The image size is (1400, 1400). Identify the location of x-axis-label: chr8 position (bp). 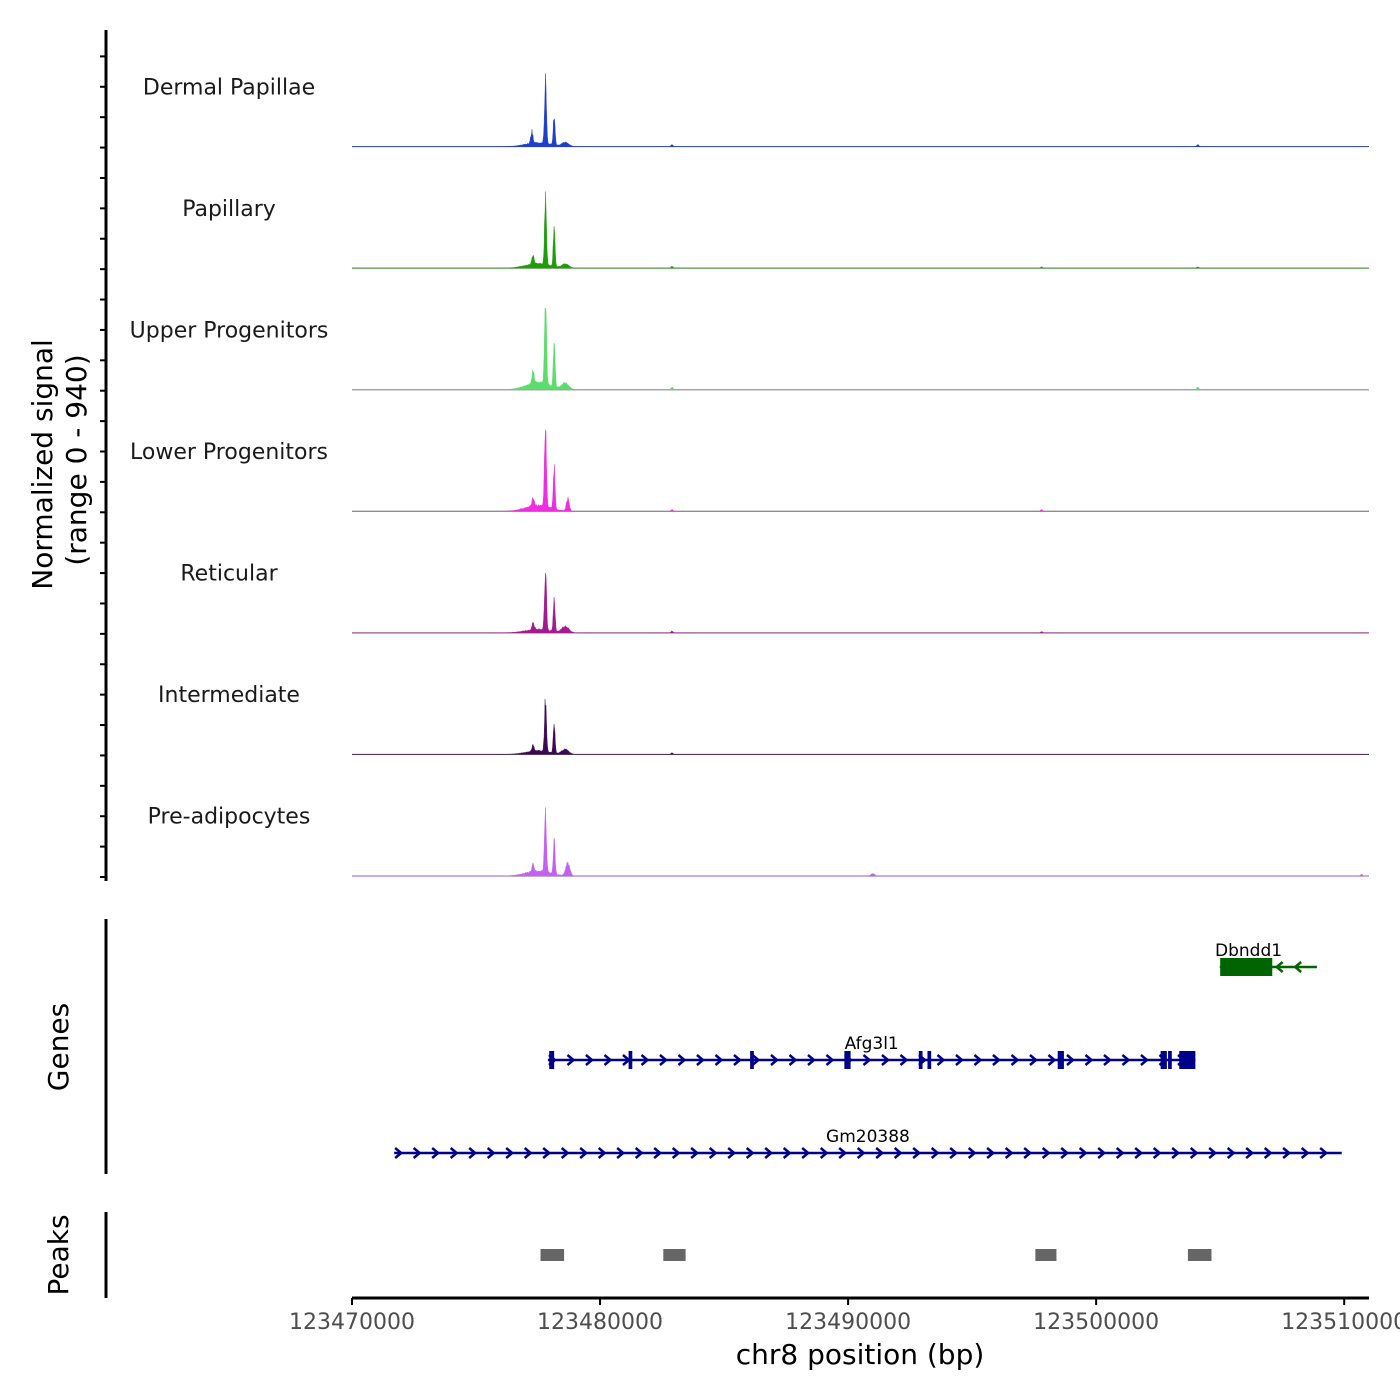
(860, 1354).